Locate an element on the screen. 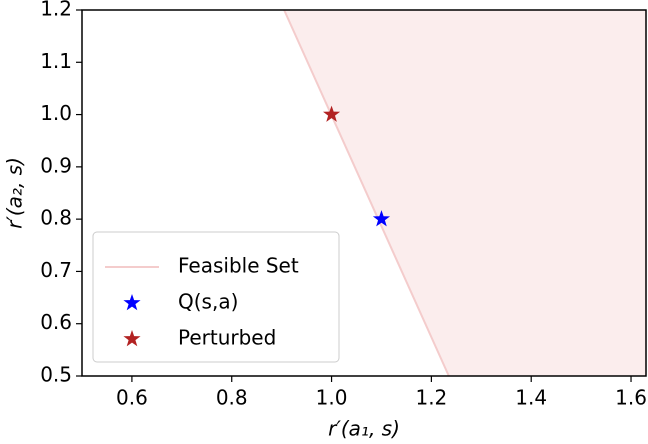  x-tick-label: 1.0 is located at coordinates (332, 398).